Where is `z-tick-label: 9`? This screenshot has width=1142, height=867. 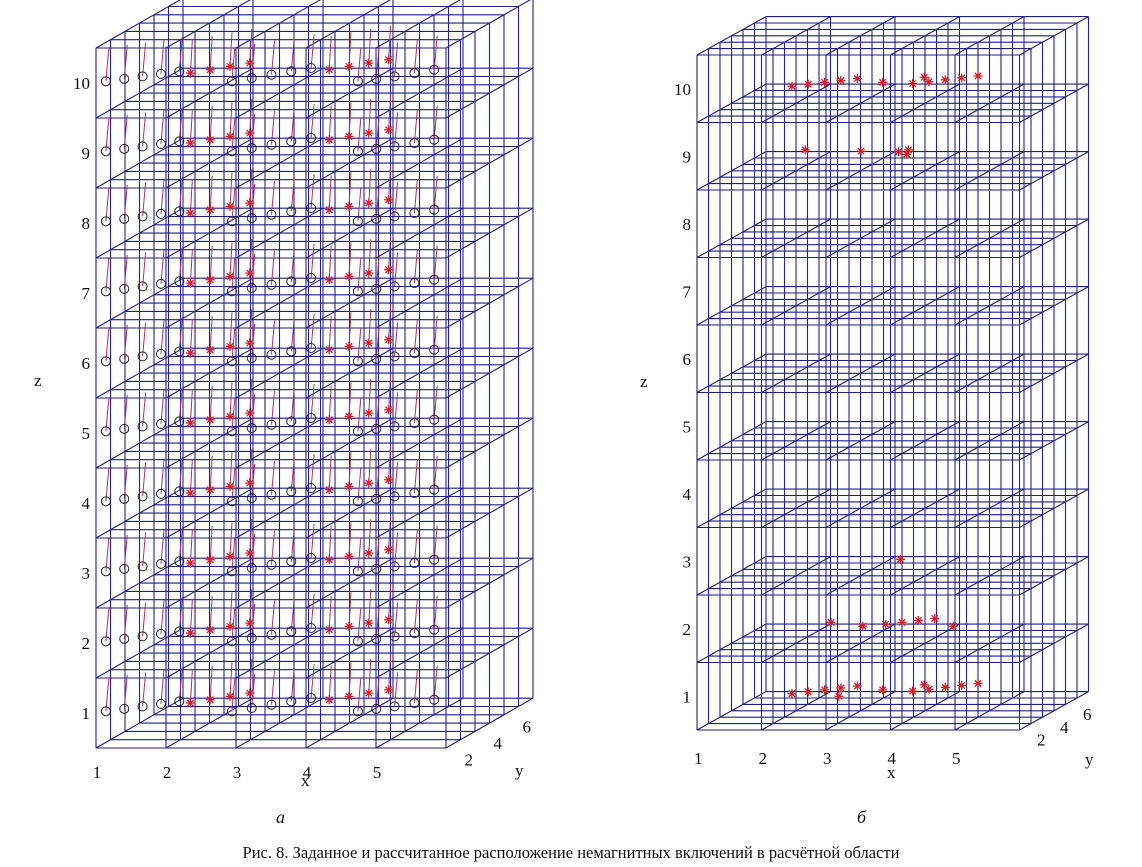 z-tick-label: 9 is located at coordinates (86, 153).